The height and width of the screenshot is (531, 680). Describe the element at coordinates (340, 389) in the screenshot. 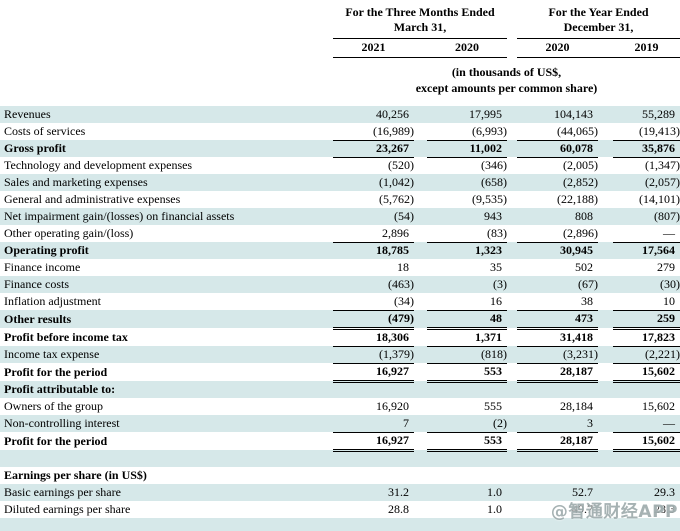

I see `row-profit-attributable-to: Profit attributable to:` at that location.